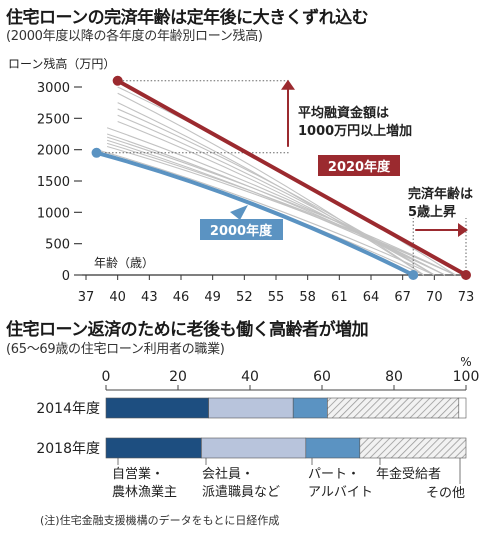 Image resolution: width=500 pixels, height=533 pixels. I want to click on bar-category-label: 2018年度, so click(68, 449).